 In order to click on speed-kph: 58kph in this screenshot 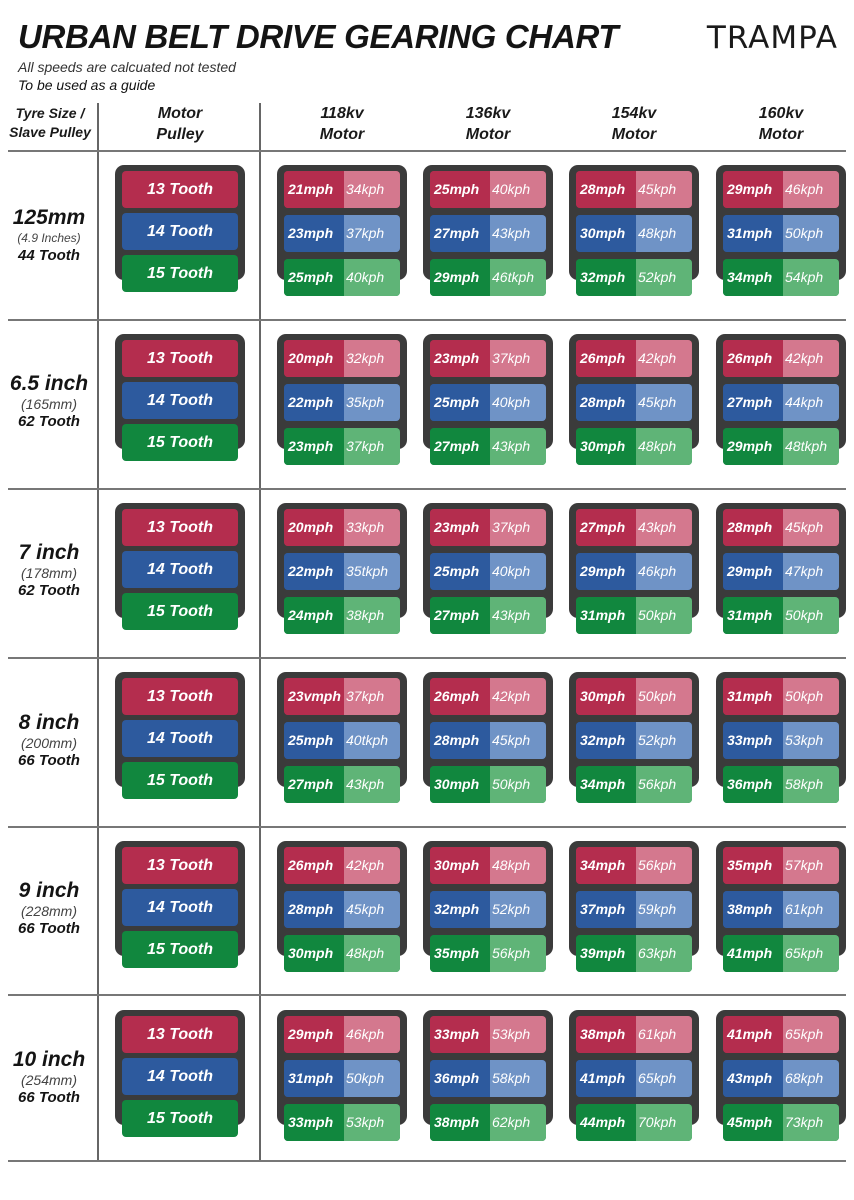, I will do `click(518, 1078)`.